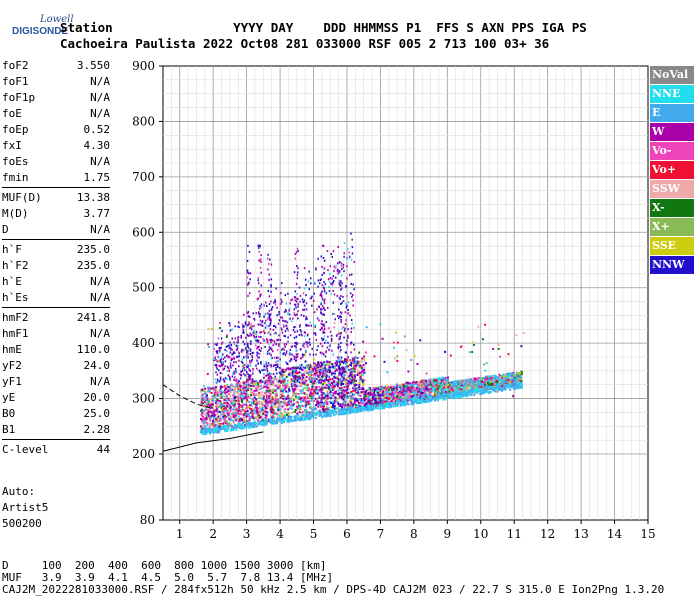  I want to click on x-tick-label: 13, so click(580, 534).